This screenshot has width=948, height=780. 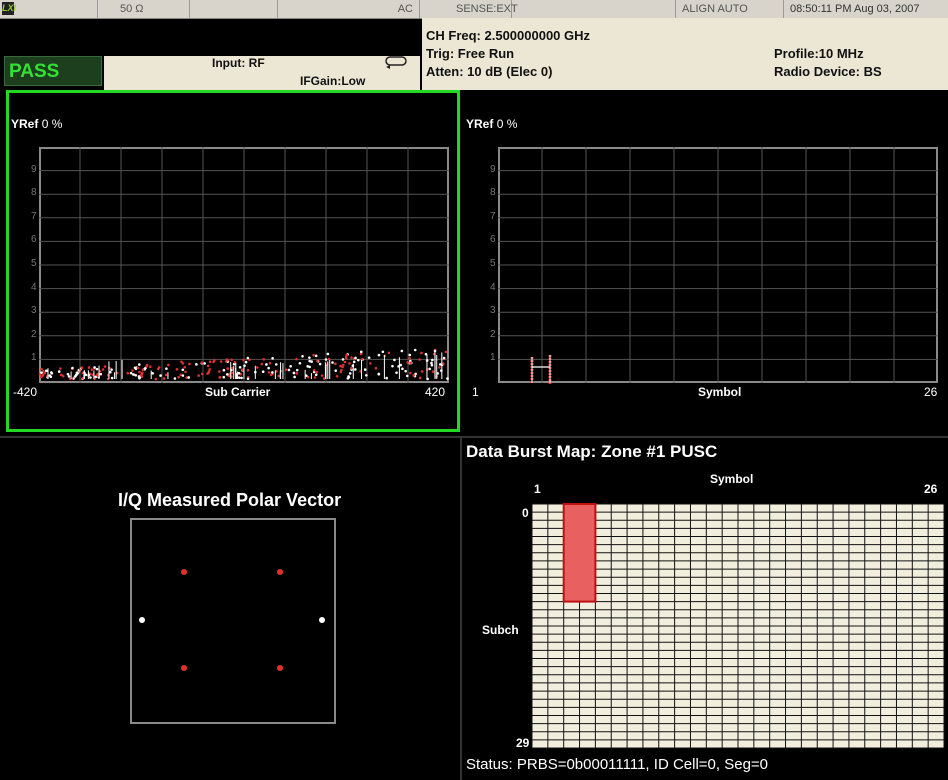 What do you see at coordinates (333, 81) in the screenshot?
I see `ifgain-label: IFGain:Low` at bounding box center [333, 81].